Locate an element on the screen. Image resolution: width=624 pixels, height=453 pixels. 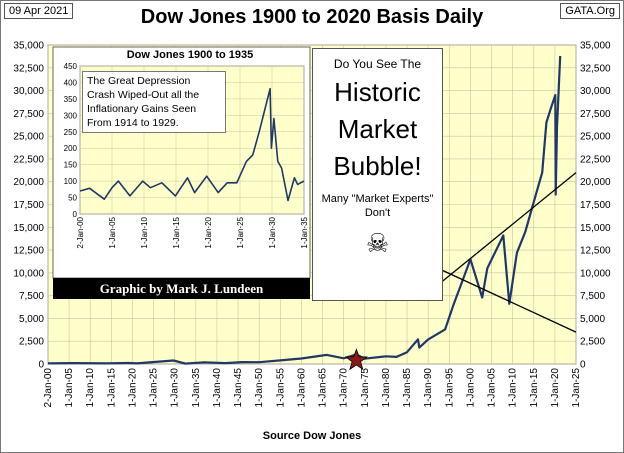
x-tick-label: 1-Jan-55 is located at coordinates (280, 388).